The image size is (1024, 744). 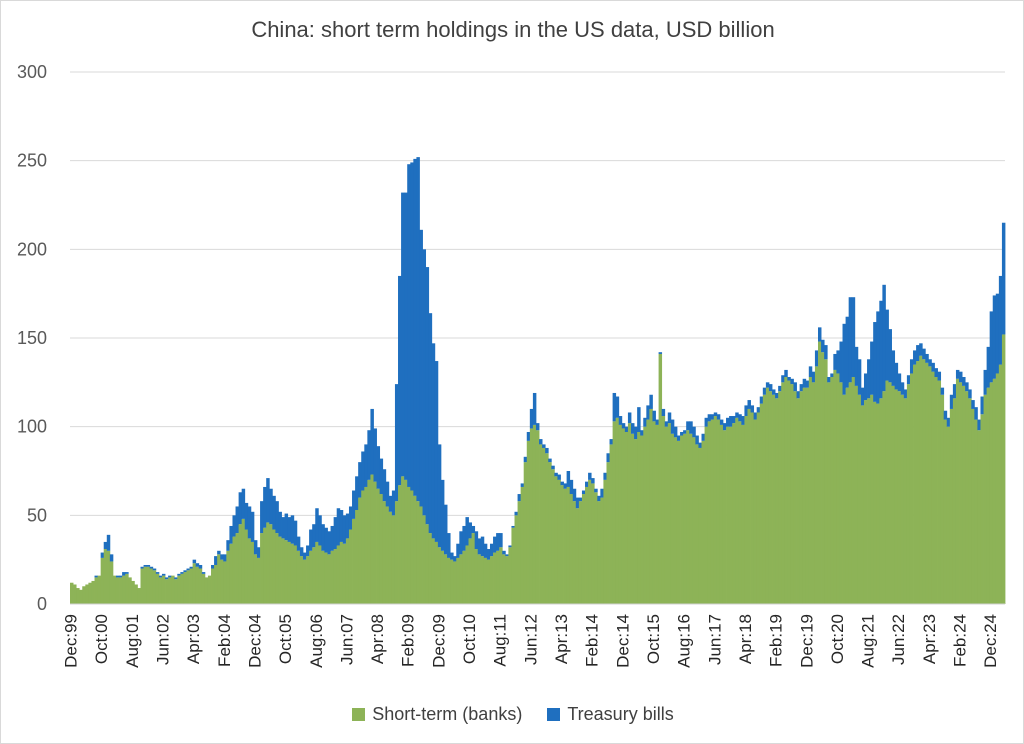 I want to click on x-tick-label: Aug:21, so click(x=868, y=641).